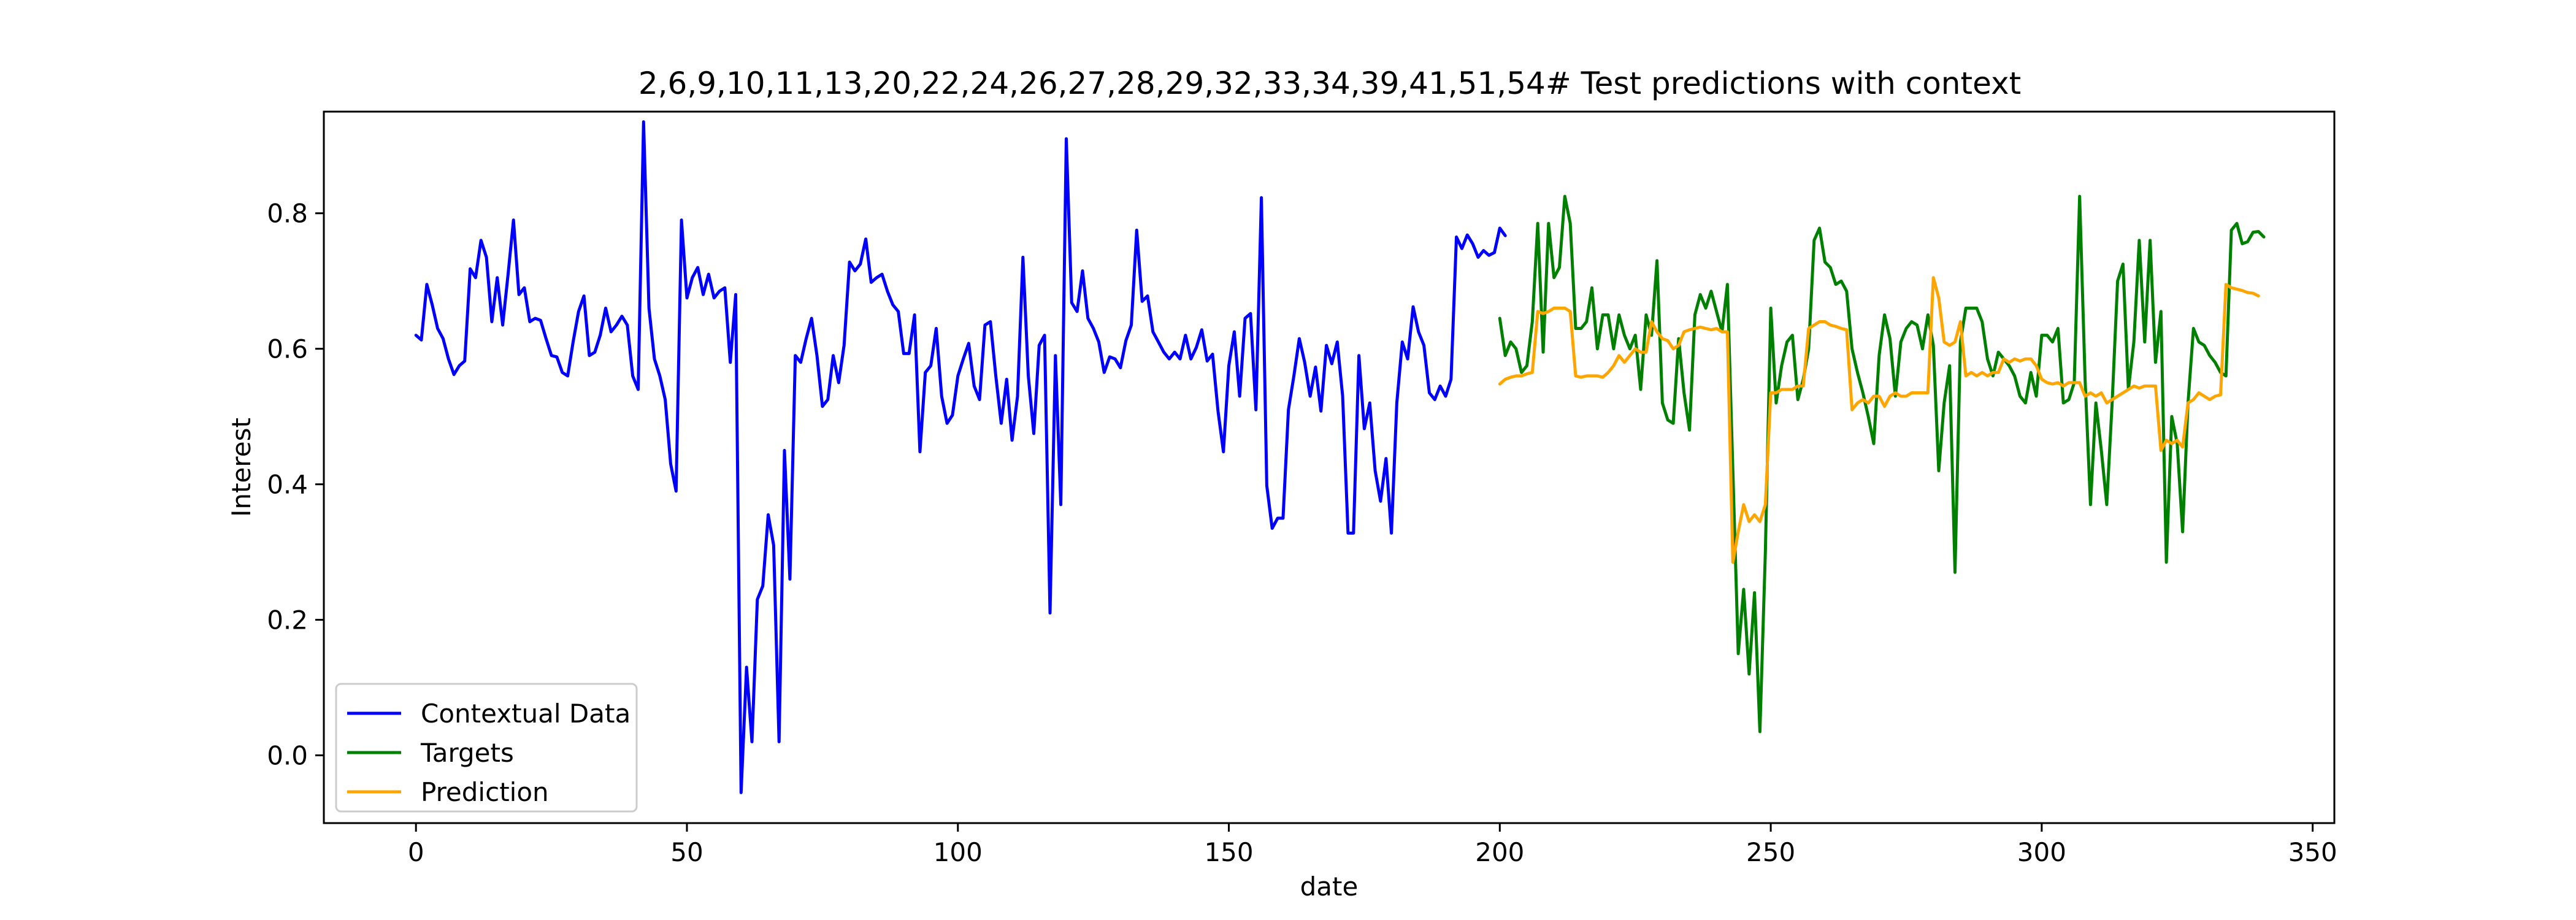  Describe the element at coordinates (526, 714) in the screenshot. I see `legend-label-contextual-data: Contextual Data` at that location.